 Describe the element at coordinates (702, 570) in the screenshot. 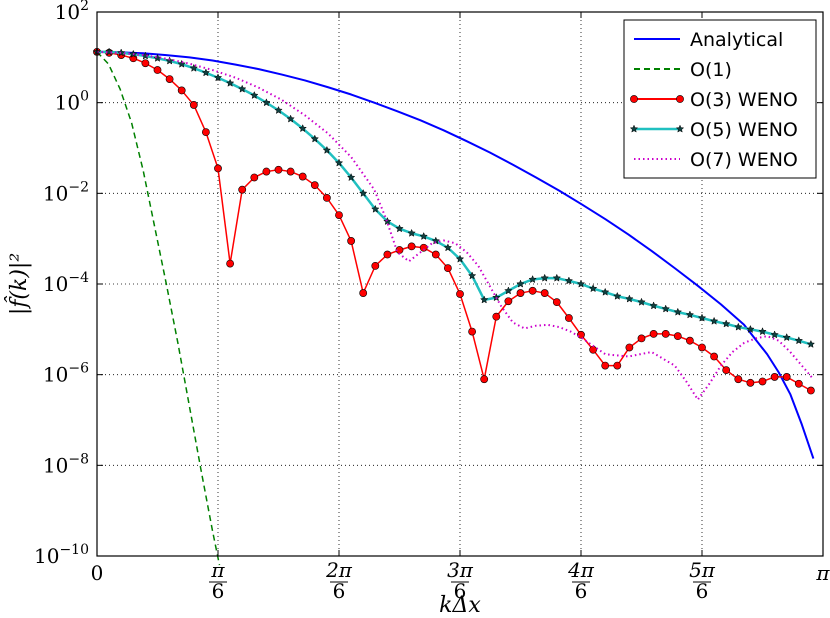

I see `x-tick-label-numerator: 5π` at that location.